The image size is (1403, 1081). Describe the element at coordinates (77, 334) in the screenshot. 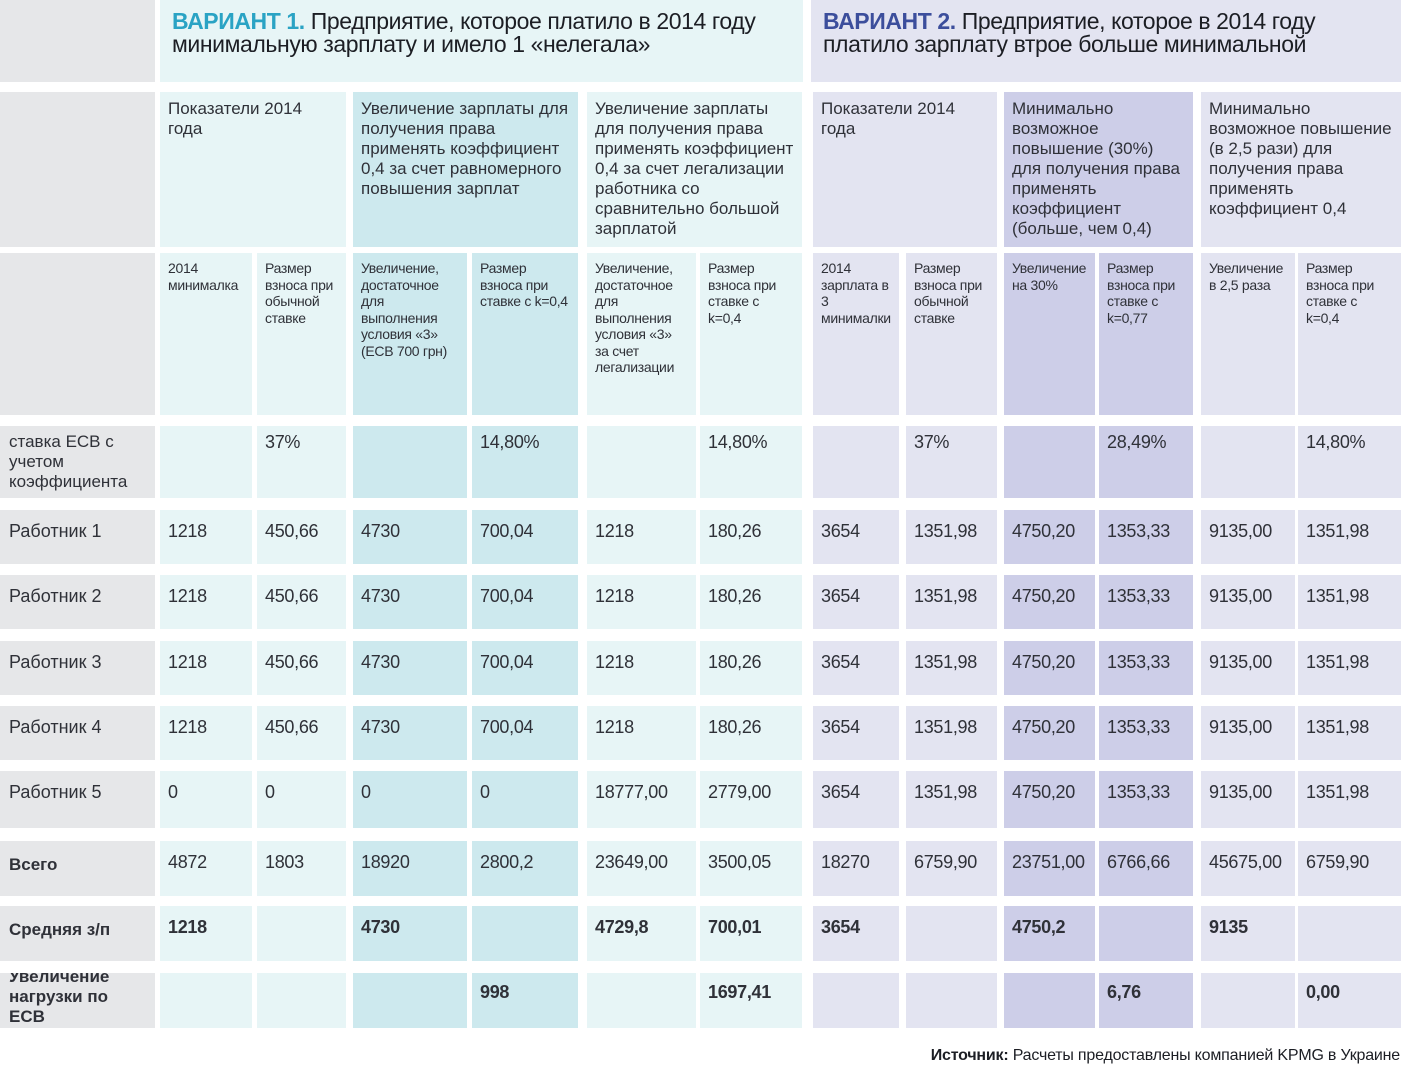

I see `subheader-spacer` at that location.